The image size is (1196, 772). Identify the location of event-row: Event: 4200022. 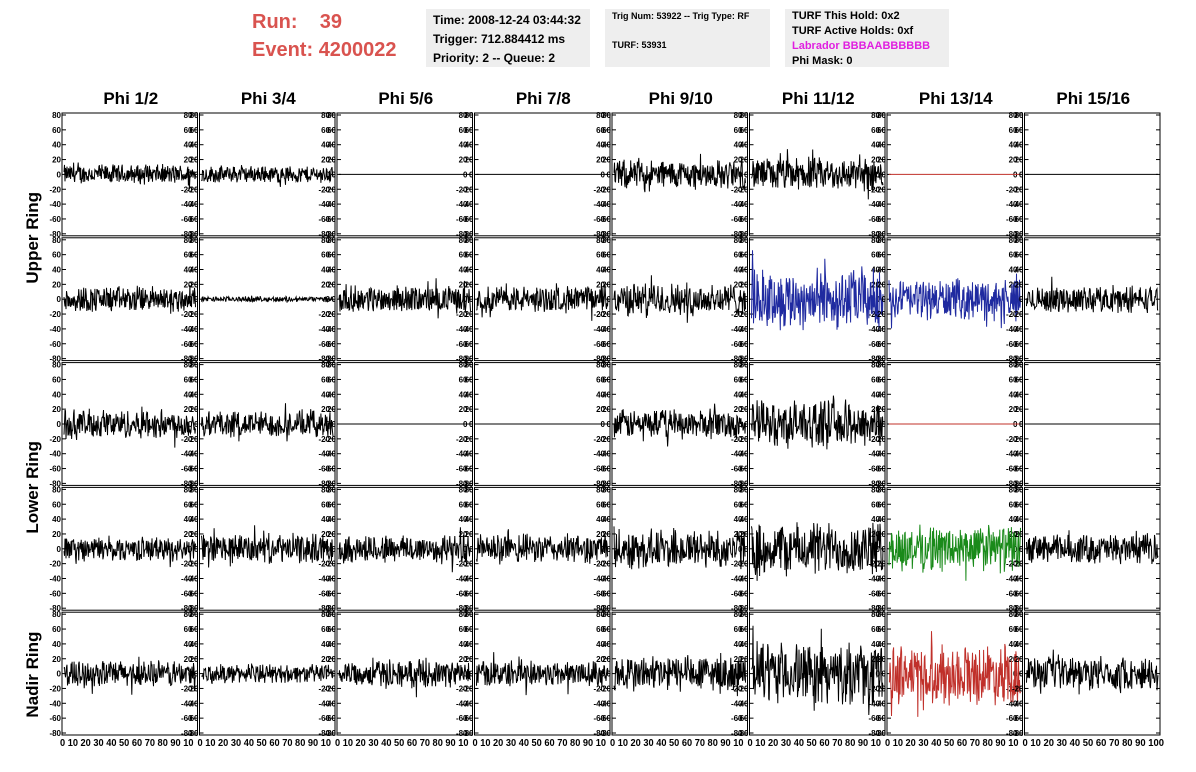
(324, 50).